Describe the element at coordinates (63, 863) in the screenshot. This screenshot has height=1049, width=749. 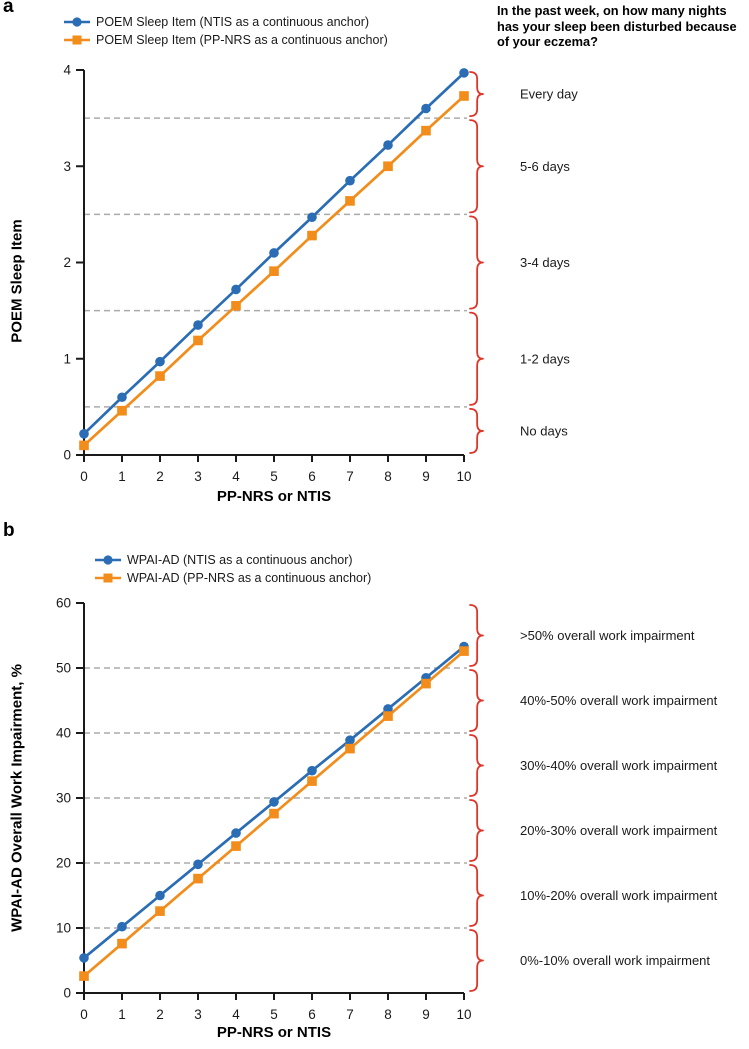
I see `y-tick-label: 20` at that location.